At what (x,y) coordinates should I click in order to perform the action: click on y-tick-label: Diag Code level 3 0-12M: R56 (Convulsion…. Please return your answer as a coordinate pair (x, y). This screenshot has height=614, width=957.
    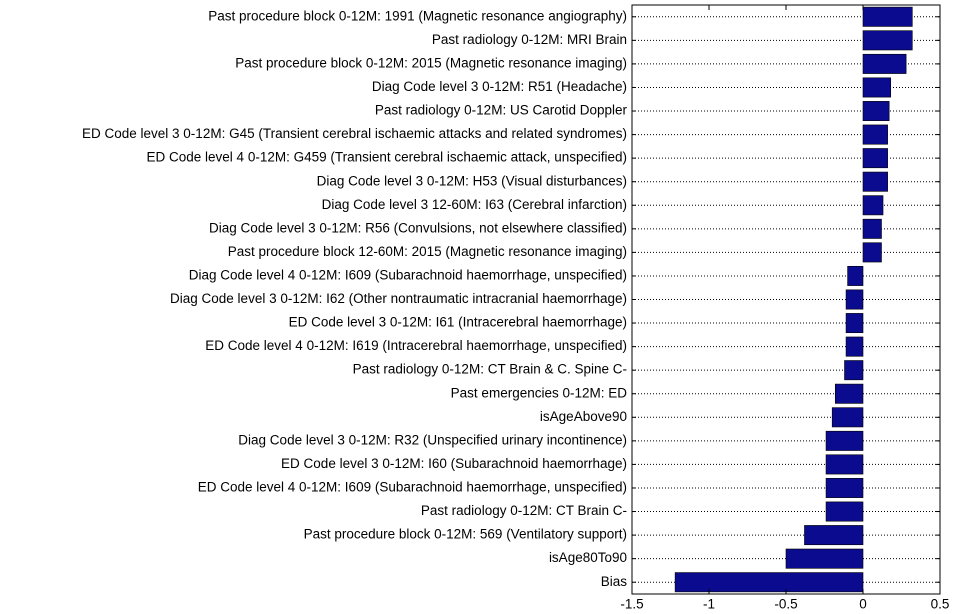
    Looking at the image, I should click on (418, 227).